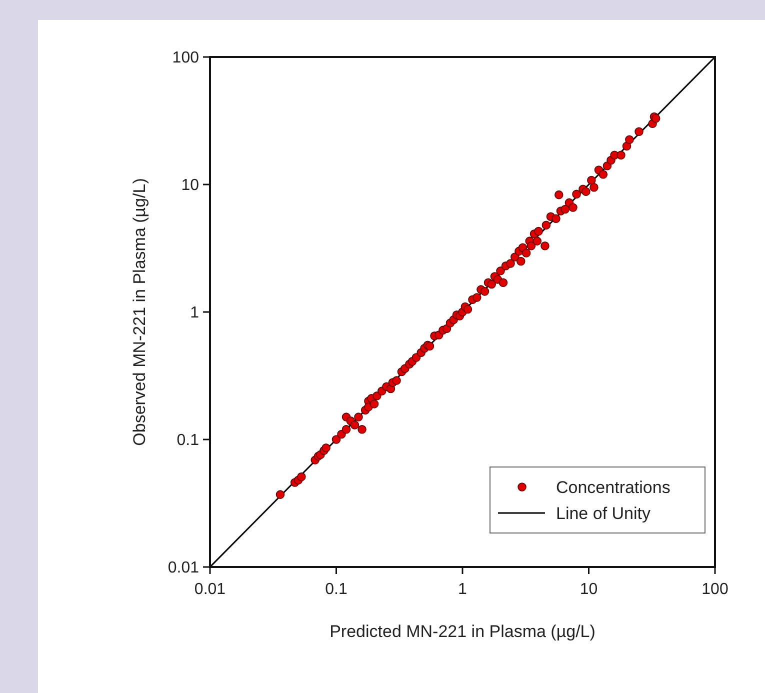  What do you see at coordinates (589, 589) in the screenshot?
I see `x-tick-label: 10` at bounding box center [589, 589].